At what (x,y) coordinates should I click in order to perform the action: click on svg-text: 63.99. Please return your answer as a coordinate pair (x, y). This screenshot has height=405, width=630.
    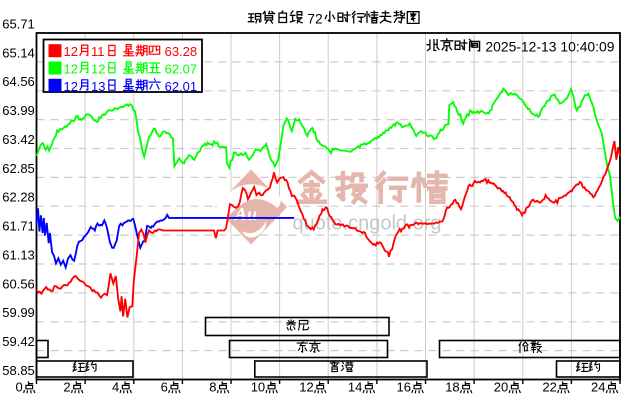
    Looking at the image, I should click on (18, 110).